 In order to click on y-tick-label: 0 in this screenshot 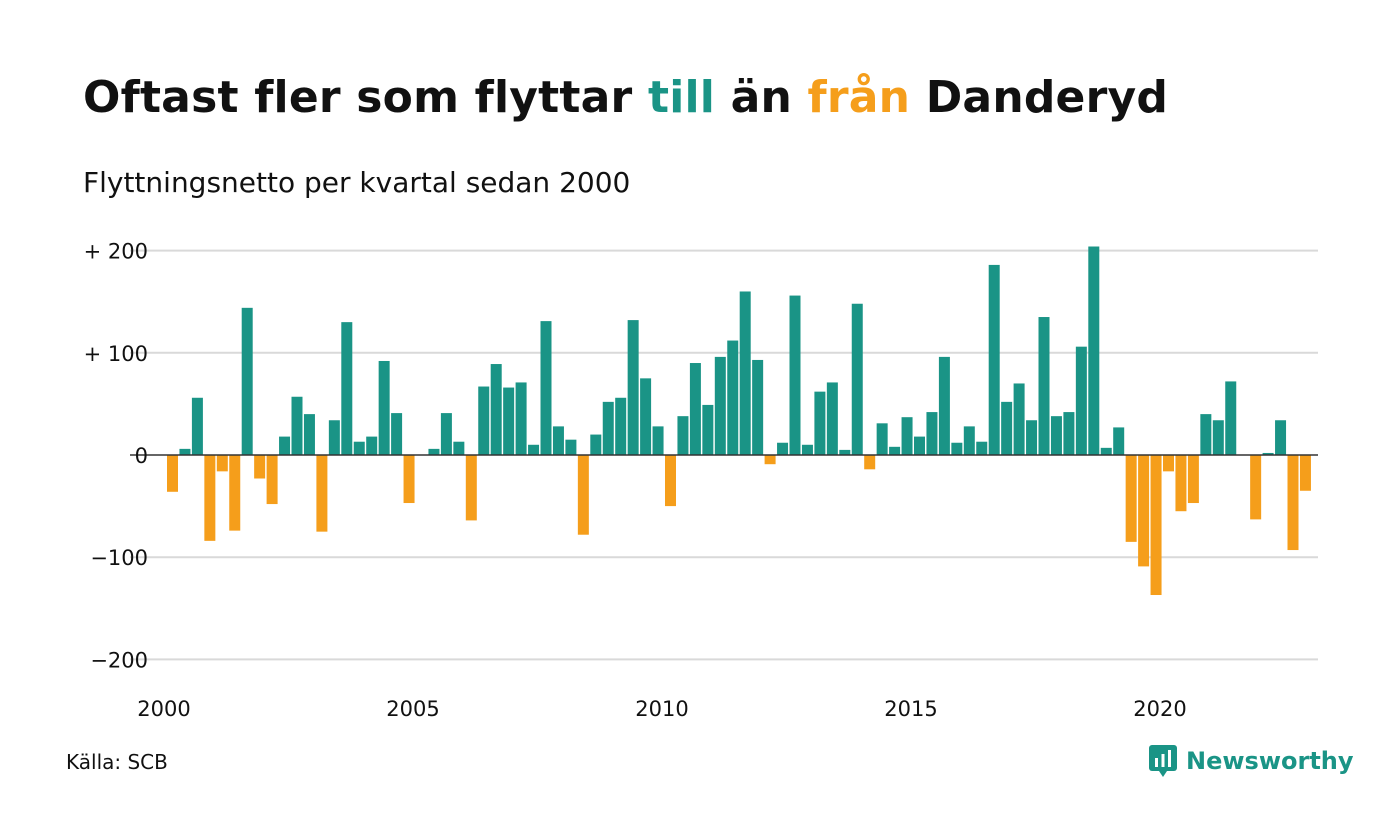, I will do `click(141, 456)`.